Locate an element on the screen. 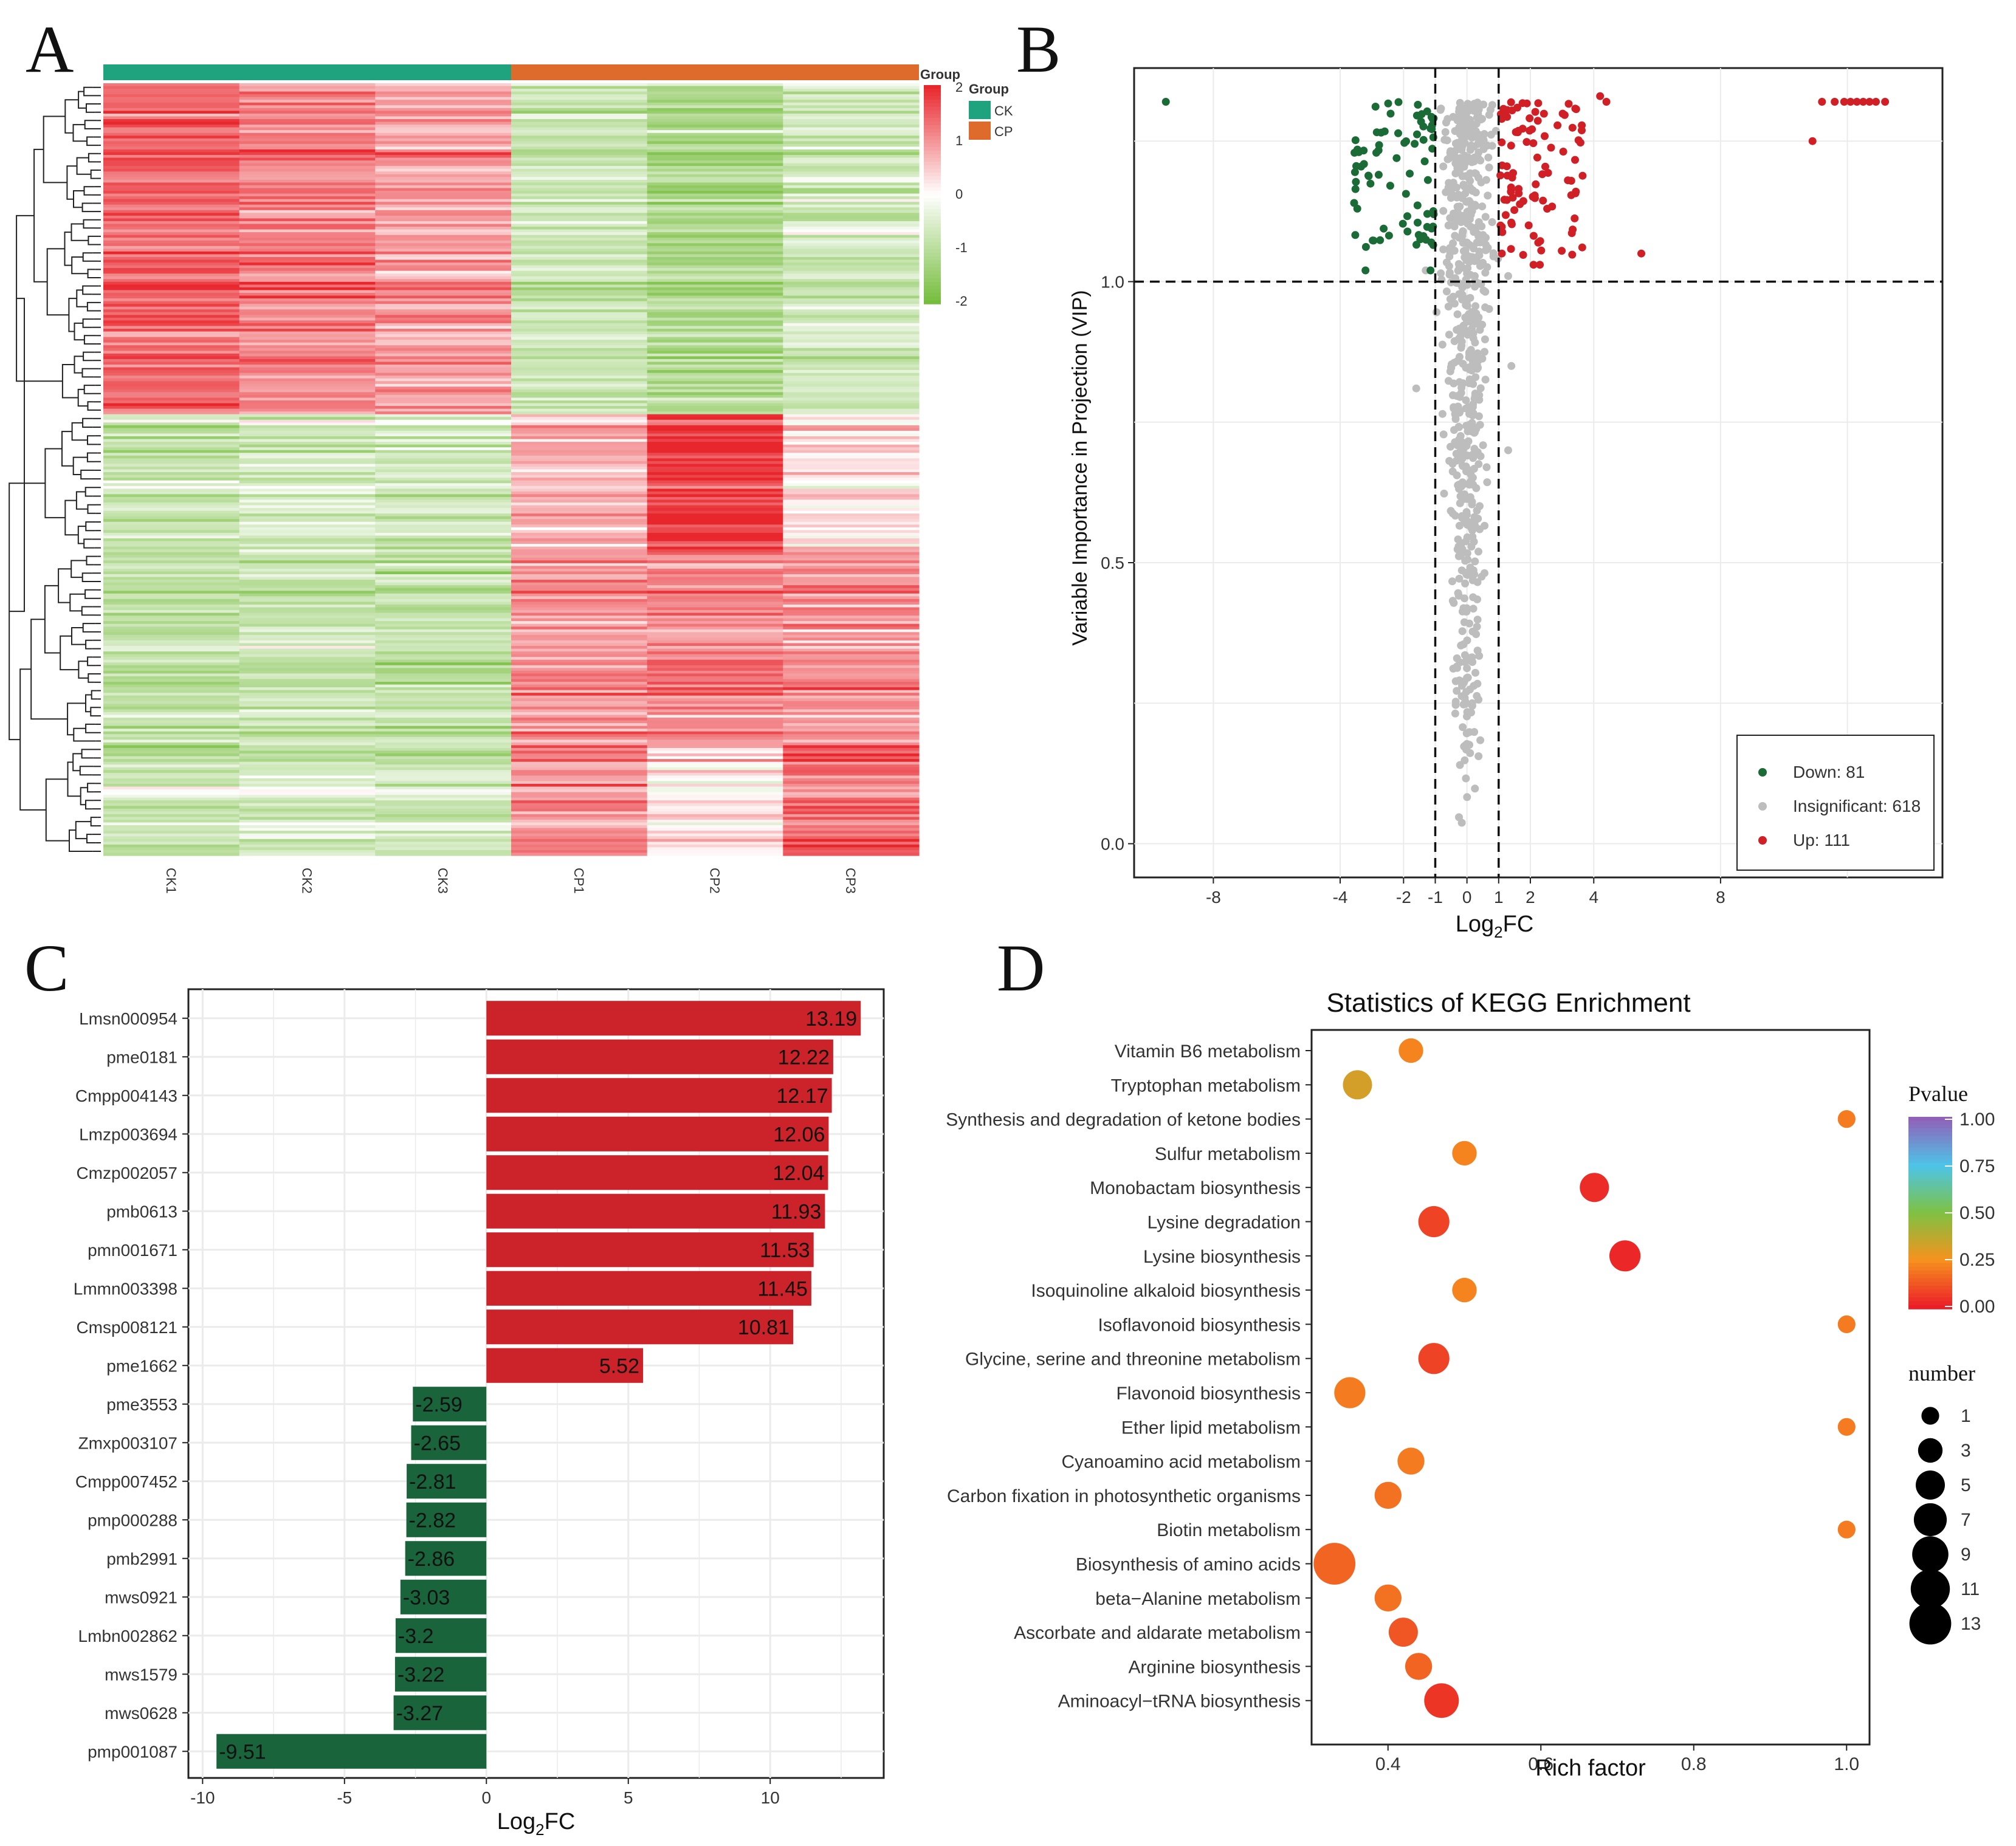 This screenshot has width=2016, height=1846. bar-rect is located at coordinates (640, 1327).